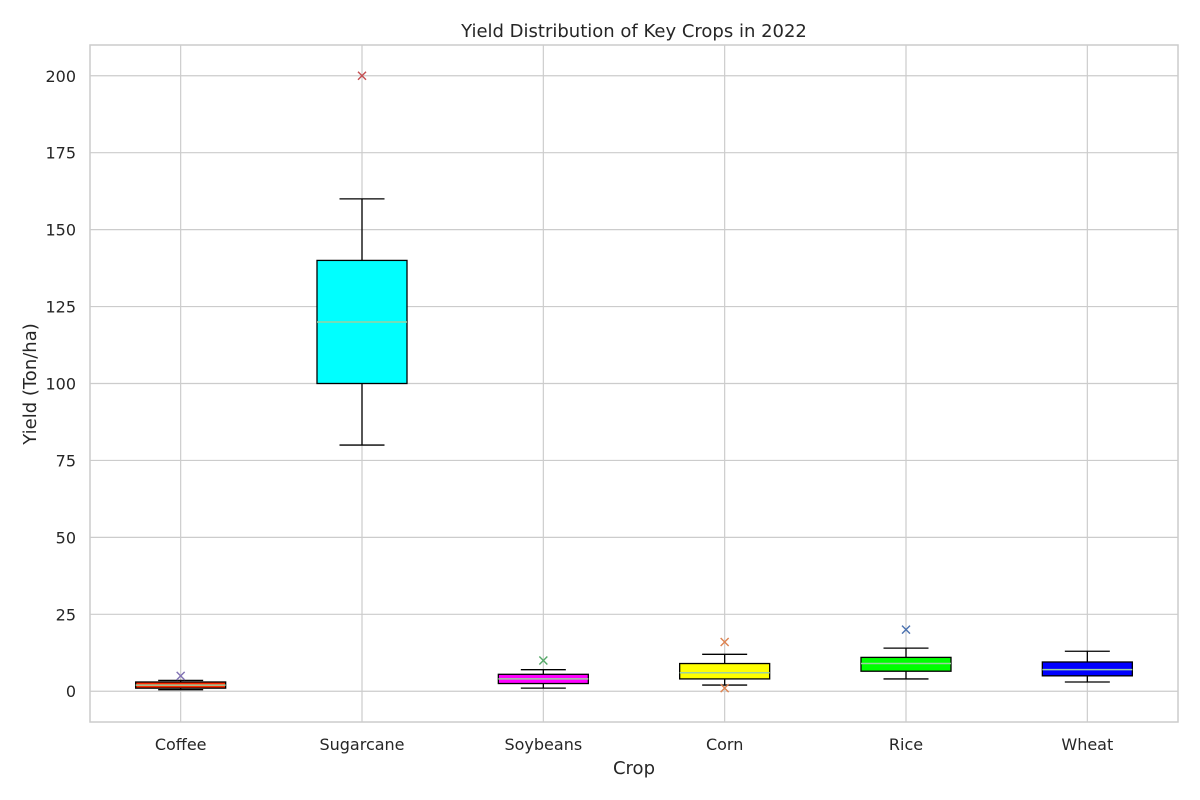 This screenshot has width=1200, height=800. What do you see at coordinates (181, 744) in the screenshot?
I see `x-tick-label: Coffee` at bounding box center [181, 744].